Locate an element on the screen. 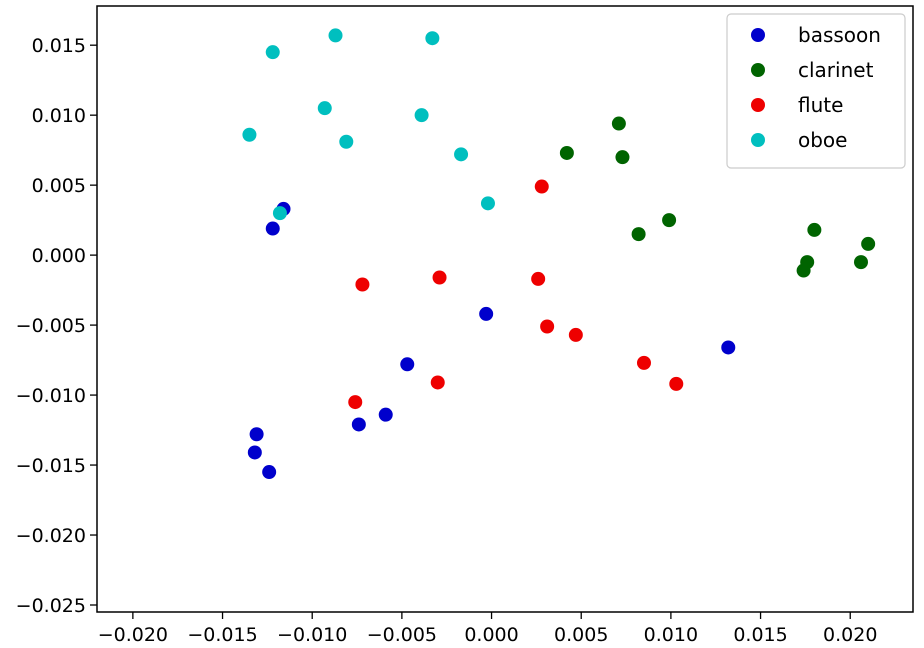 This screenshot has height=648, width=924. legend-label: flute is located at coordinates (820, 105).